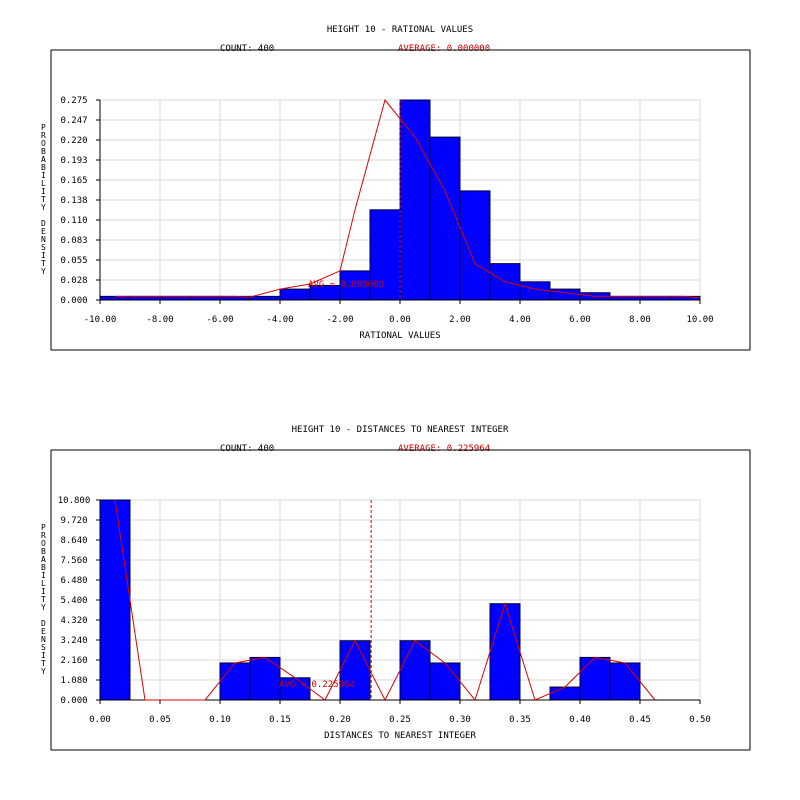  I want to click on y-tick-label: 2.160, so click(73, 661).